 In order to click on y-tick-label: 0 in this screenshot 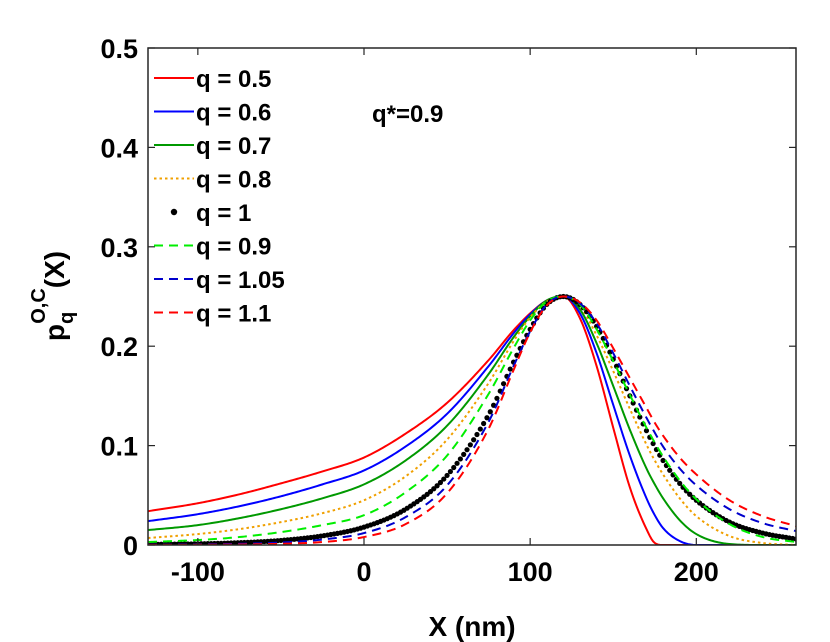, I will do `click(130, 546)`.